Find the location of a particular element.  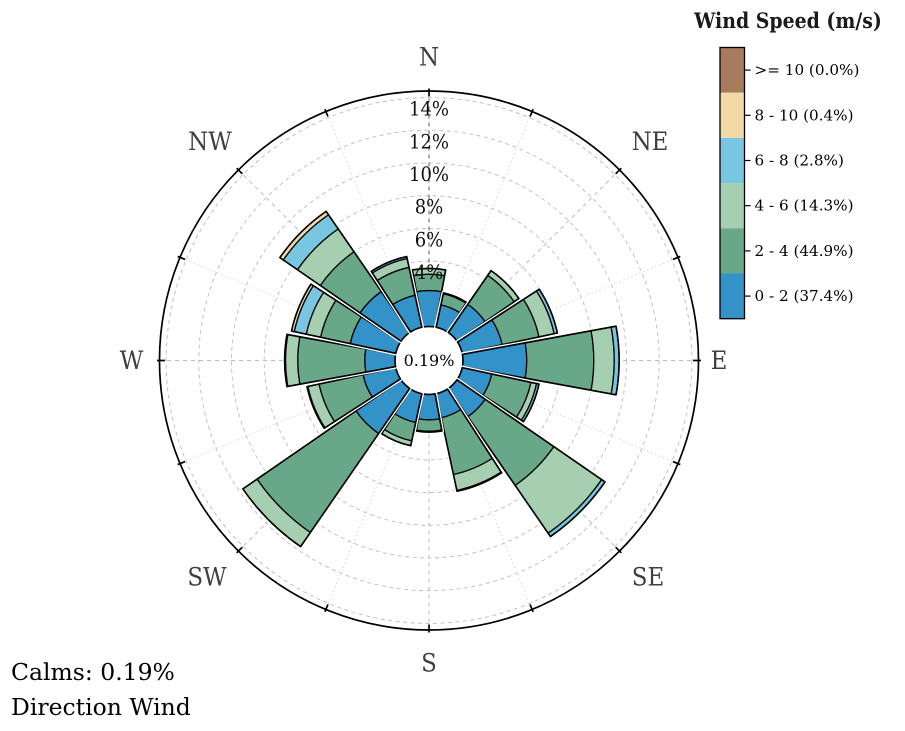

axis-tick-SSW is located at coordinates (326, 608).